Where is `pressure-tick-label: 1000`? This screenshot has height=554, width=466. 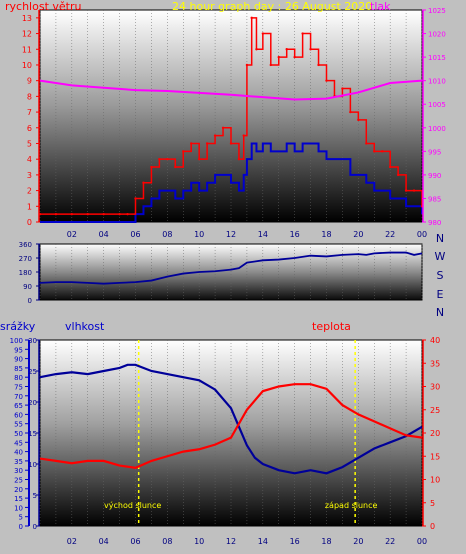 pressure-tick-label: 1000 is located at coordinates (437, 129).